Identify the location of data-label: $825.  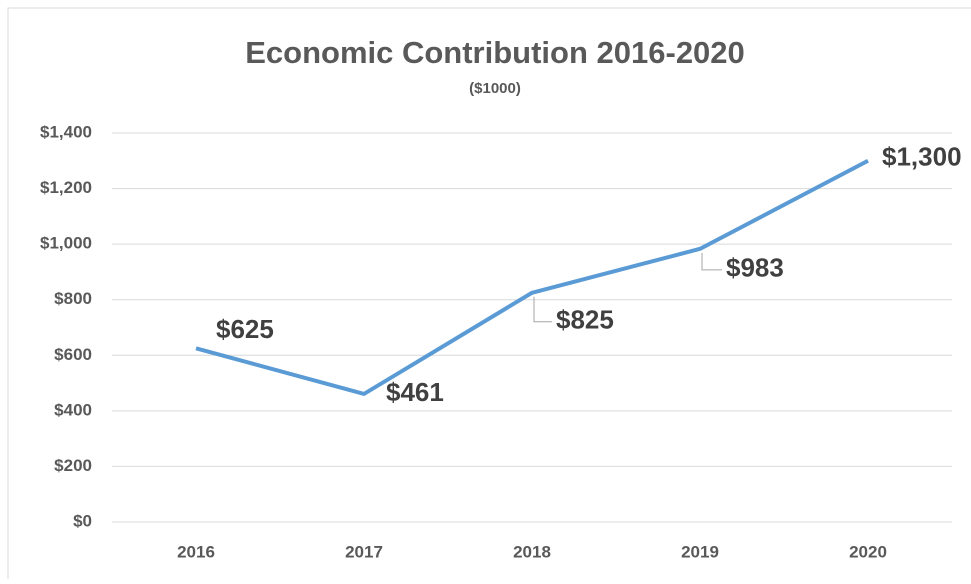
(585, 320).